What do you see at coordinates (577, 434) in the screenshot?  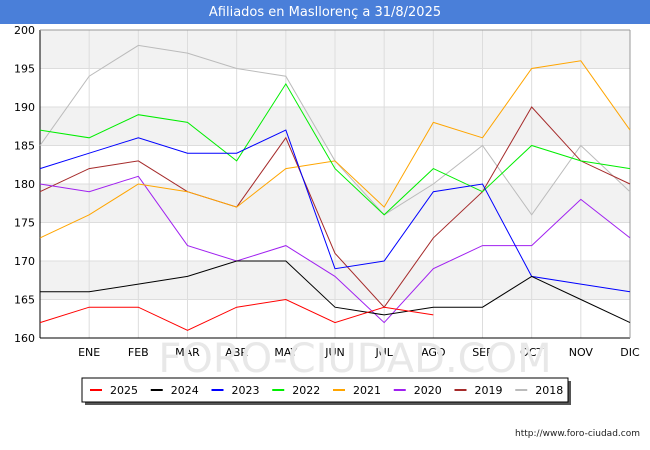 I see `footer-url: http://www.foro-ciudad.com` at bounding box center [577, 434].